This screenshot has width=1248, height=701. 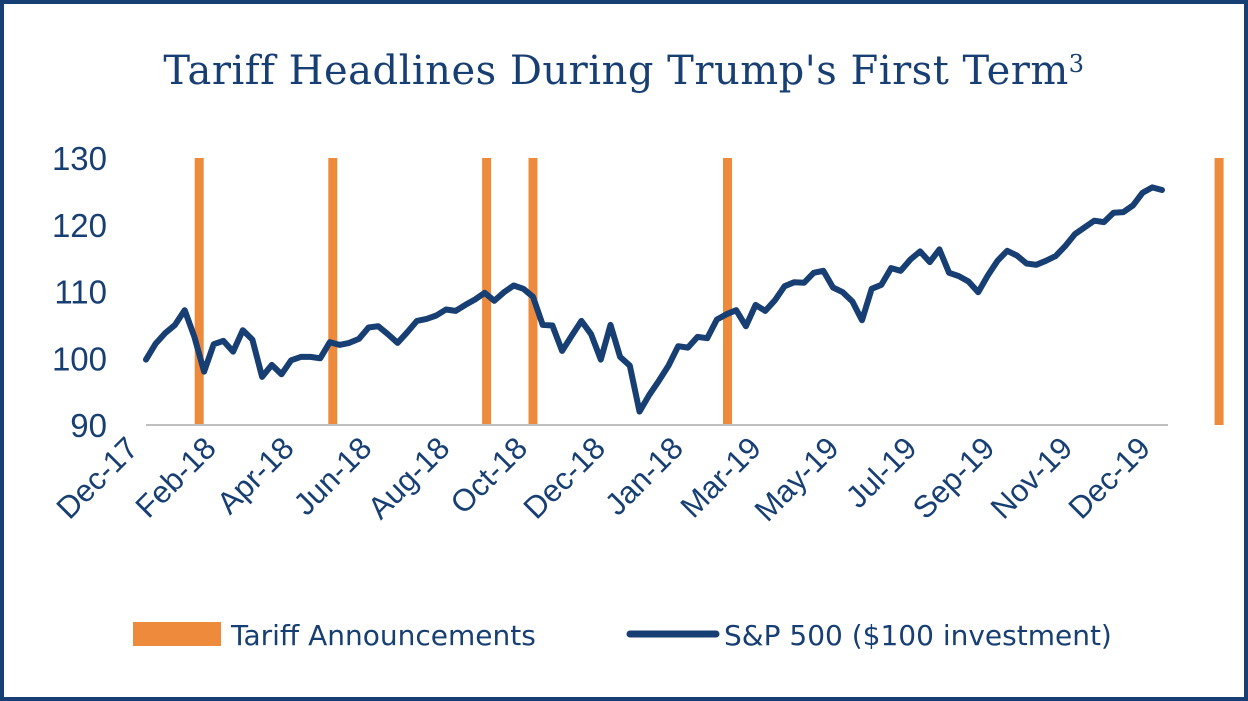 I want to click on y-tick-label: 100, so click(x=79, y=358).